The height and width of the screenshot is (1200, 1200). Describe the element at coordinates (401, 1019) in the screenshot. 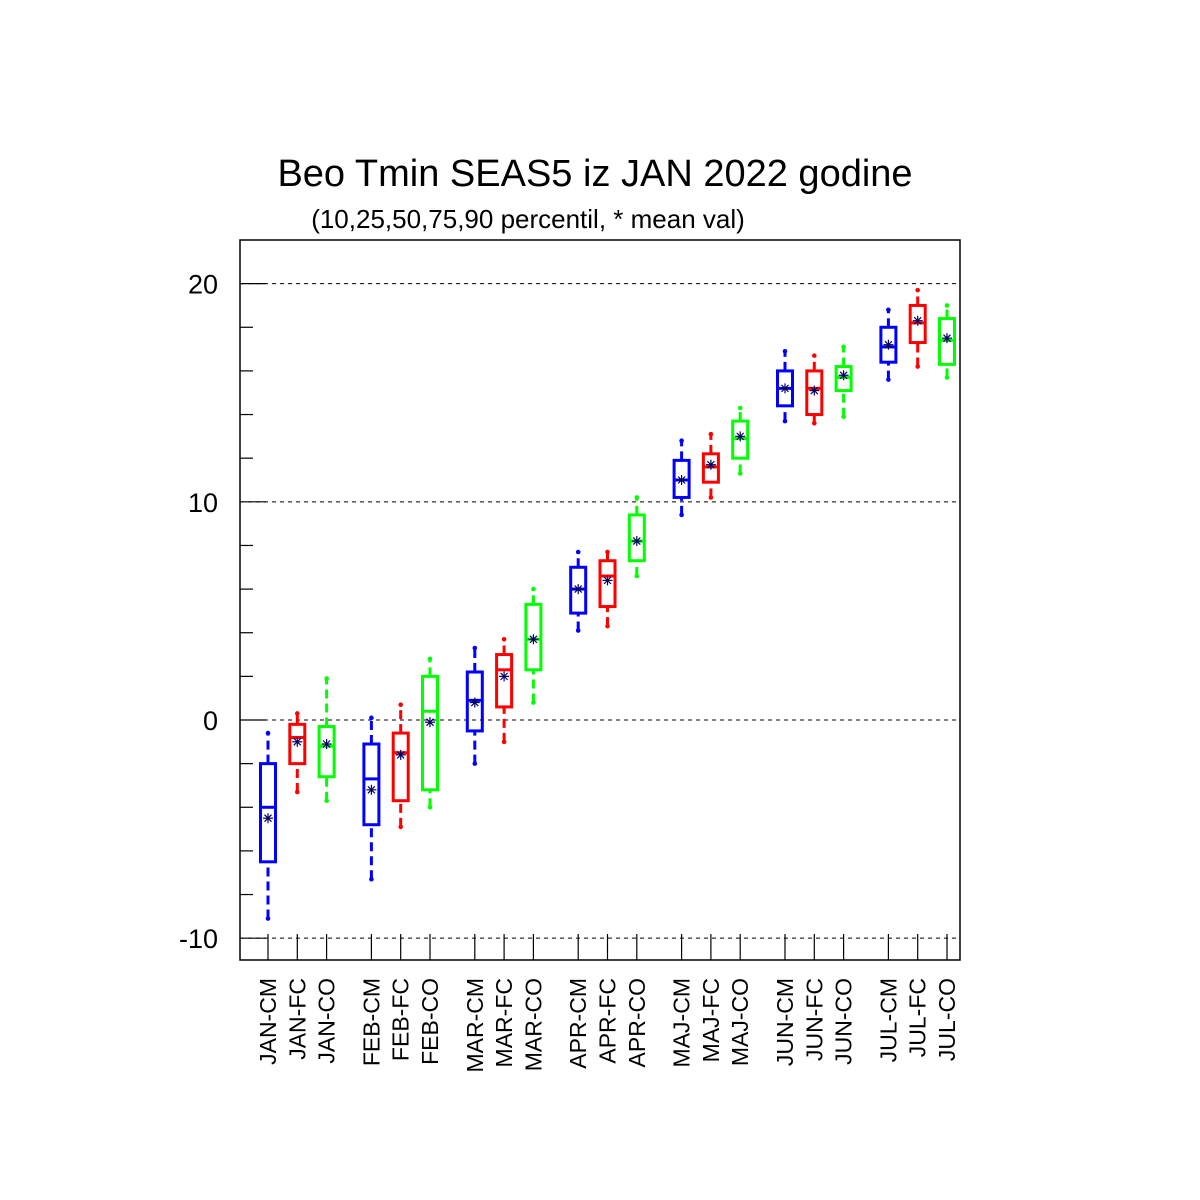

I see `x-tick-label: FEB-FC` at that location.